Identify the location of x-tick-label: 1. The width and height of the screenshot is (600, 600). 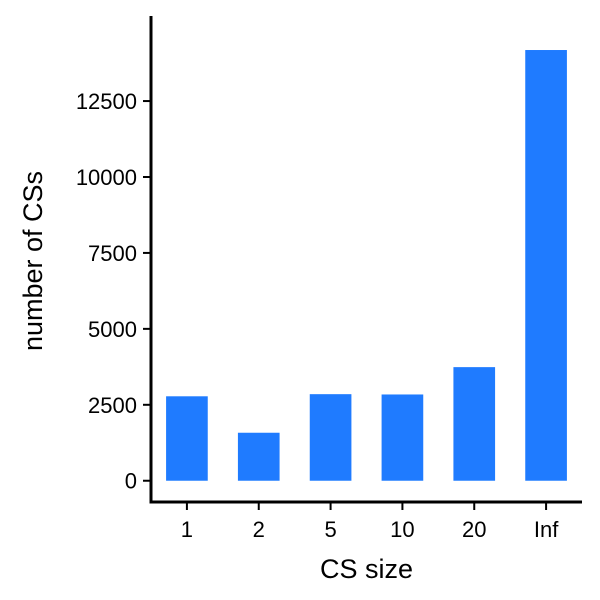
(187, 529).